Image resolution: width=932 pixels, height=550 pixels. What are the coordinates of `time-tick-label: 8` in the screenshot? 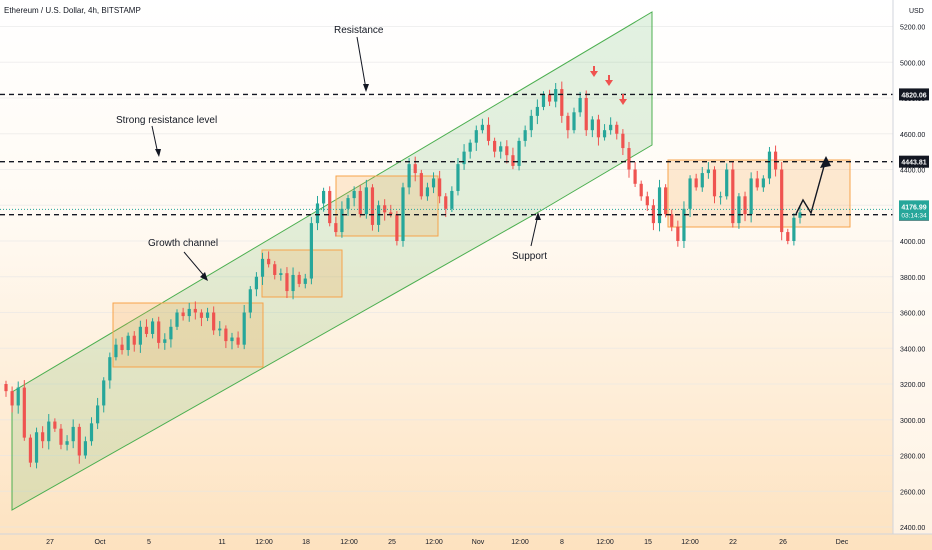 It's located at (562, 542).